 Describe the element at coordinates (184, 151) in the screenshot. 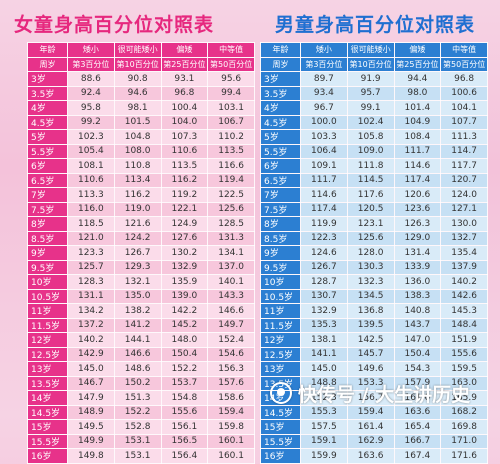

I see `p25-cell: 110.6` at that location.